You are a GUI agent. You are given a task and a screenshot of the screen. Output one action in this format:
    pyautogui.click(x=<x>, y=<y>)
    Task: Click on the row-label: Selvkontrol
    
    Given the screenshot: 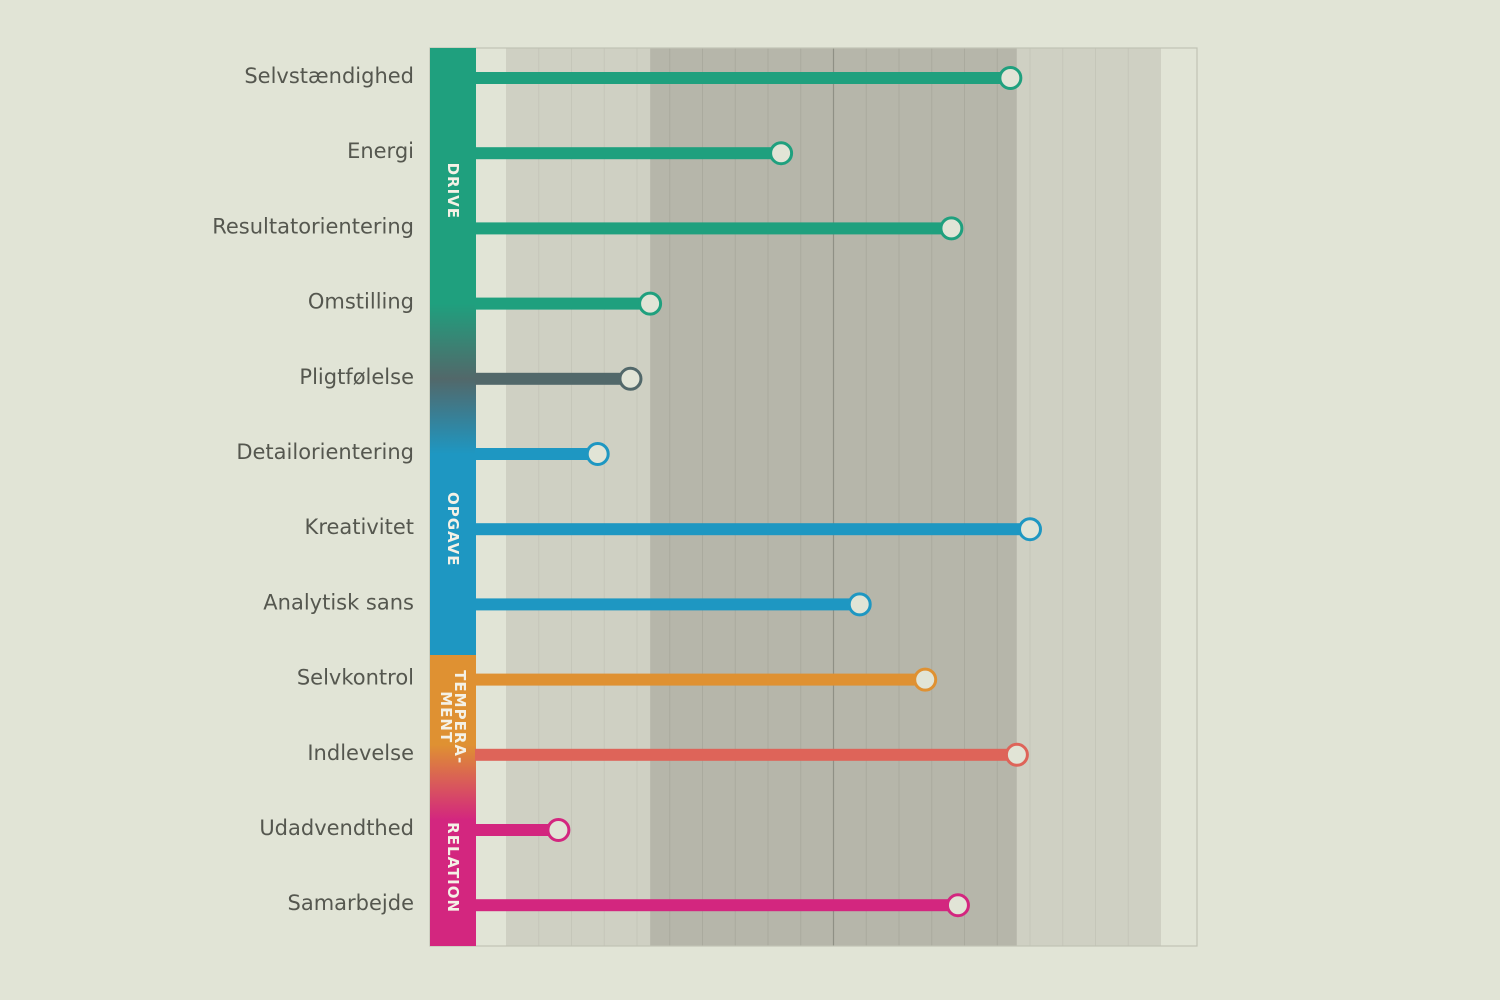 What is the action you would take?
    pyautogui.click(x=355, y=678)
    